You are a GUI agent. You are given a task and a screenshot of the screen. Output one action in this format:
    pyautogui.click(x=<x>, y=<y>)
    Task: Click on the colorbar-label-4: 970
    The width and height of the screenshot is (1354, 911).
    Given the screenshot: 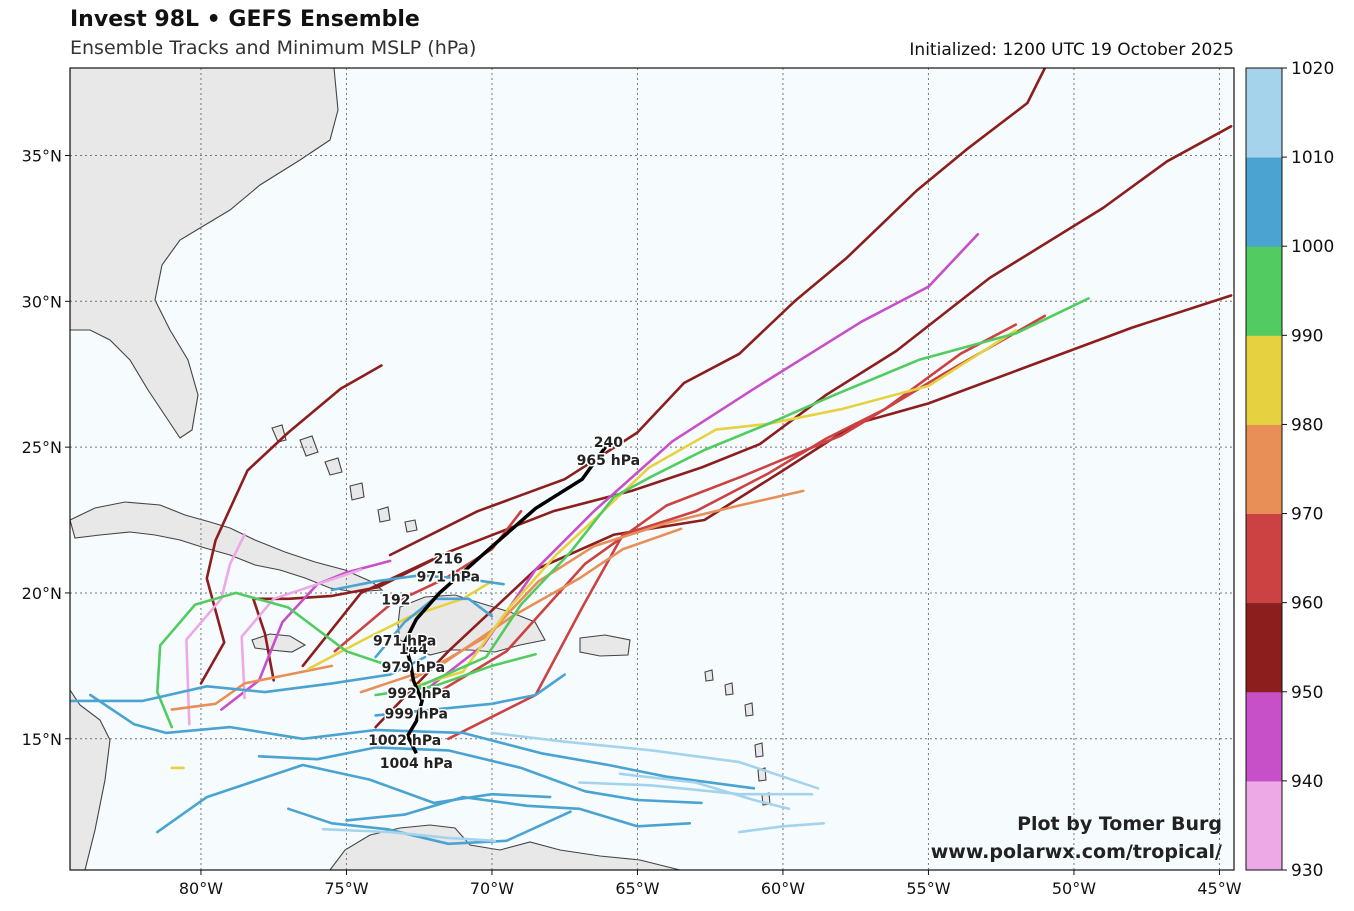 What is the action you would take?
    pyautogui.click(x=1307, y=515)
    